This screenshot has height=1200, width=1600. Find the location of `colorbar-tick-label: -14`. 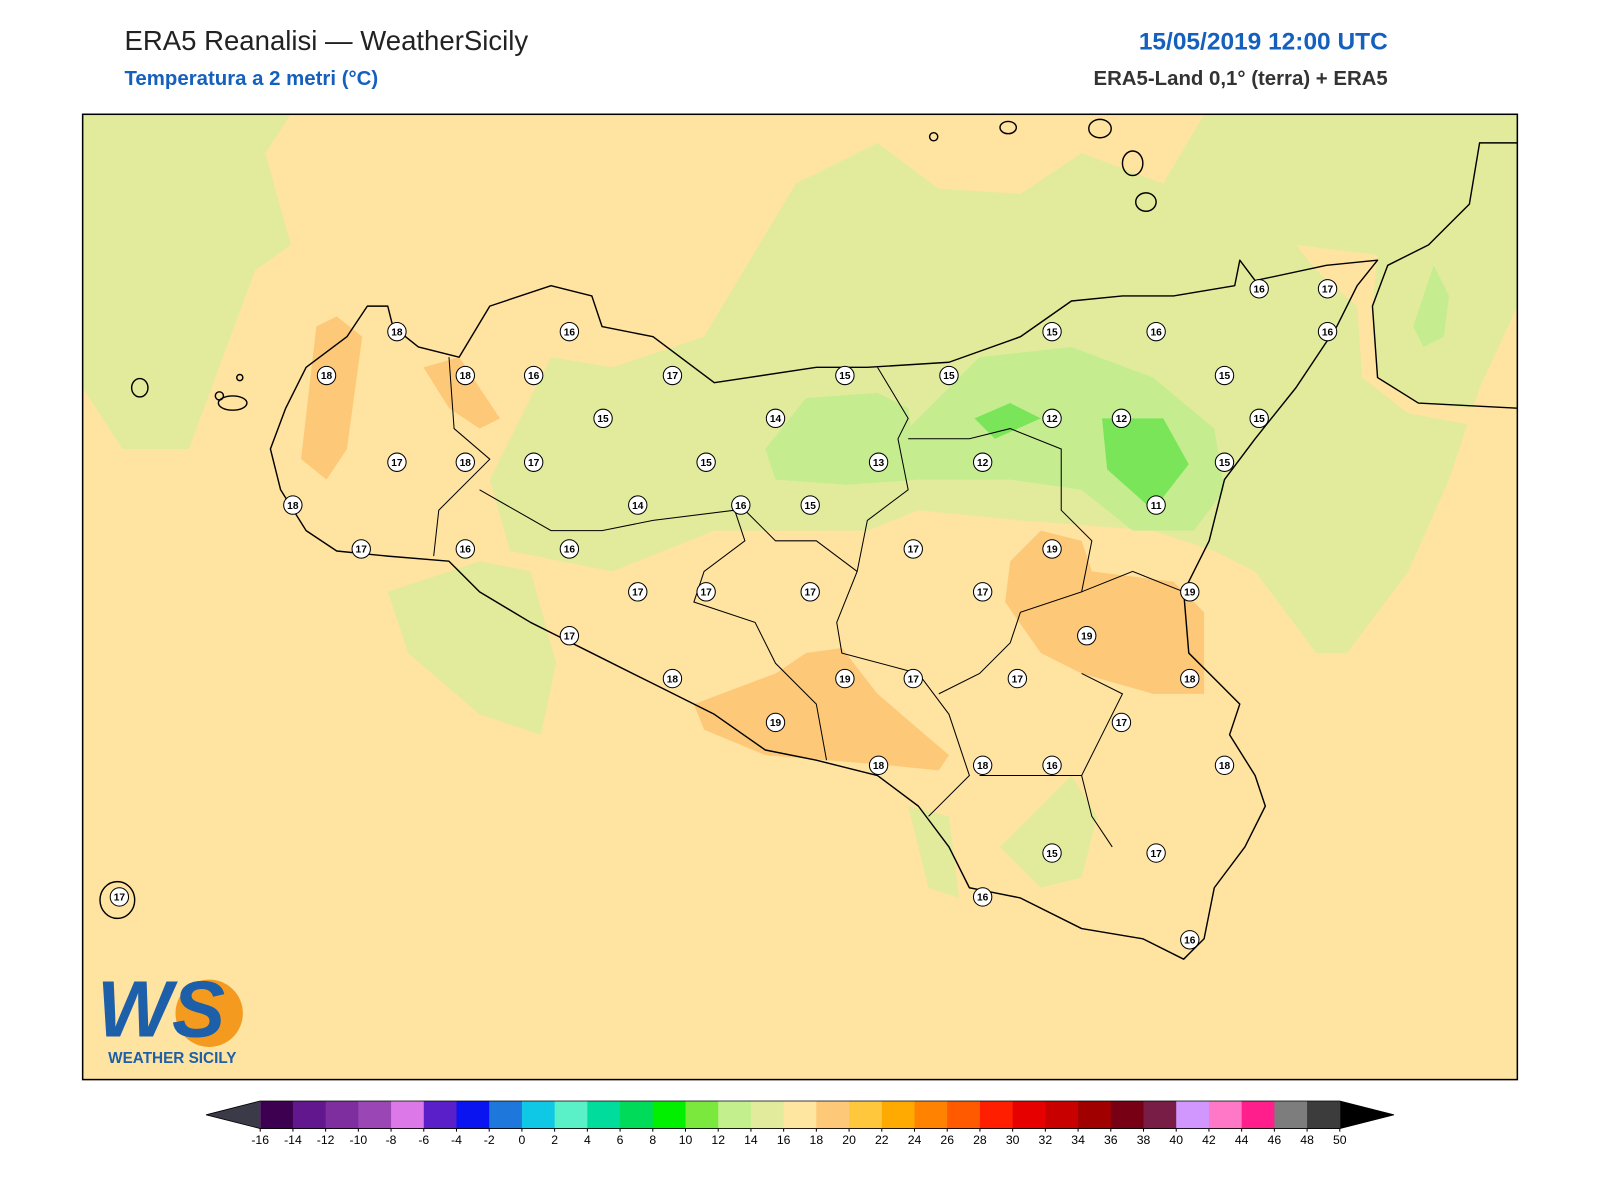

colorbar-tick-label: -14 is located at coordinates (293, 1140).